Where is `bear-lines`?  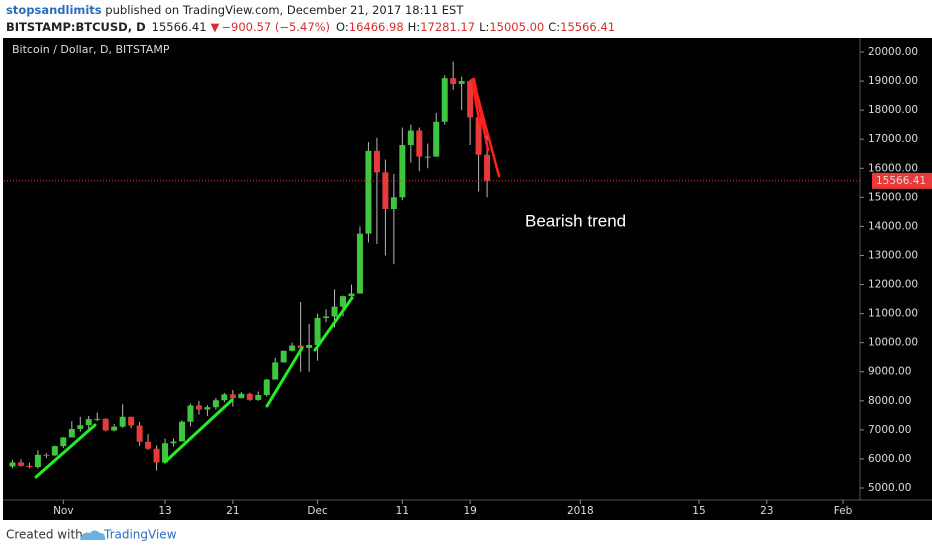 bear-lines is located at coordinates (485, 127).